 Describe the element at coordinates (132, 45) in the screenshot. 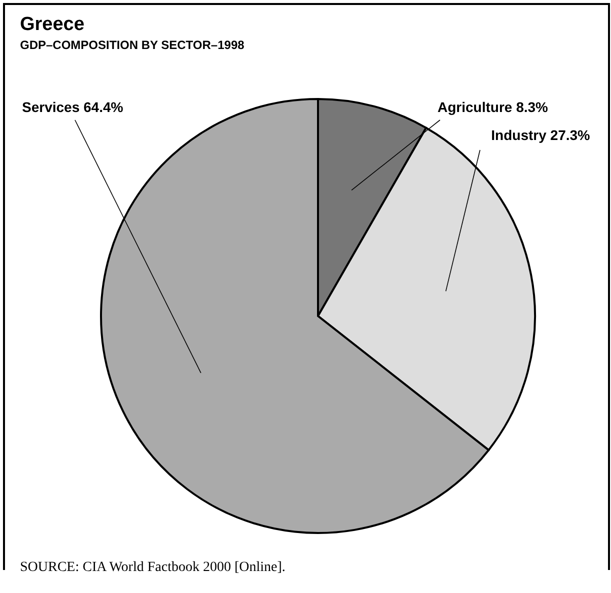

I see `chart-subtitle: GDP–COMPOSITION BY SECTOR–1998` at that location.